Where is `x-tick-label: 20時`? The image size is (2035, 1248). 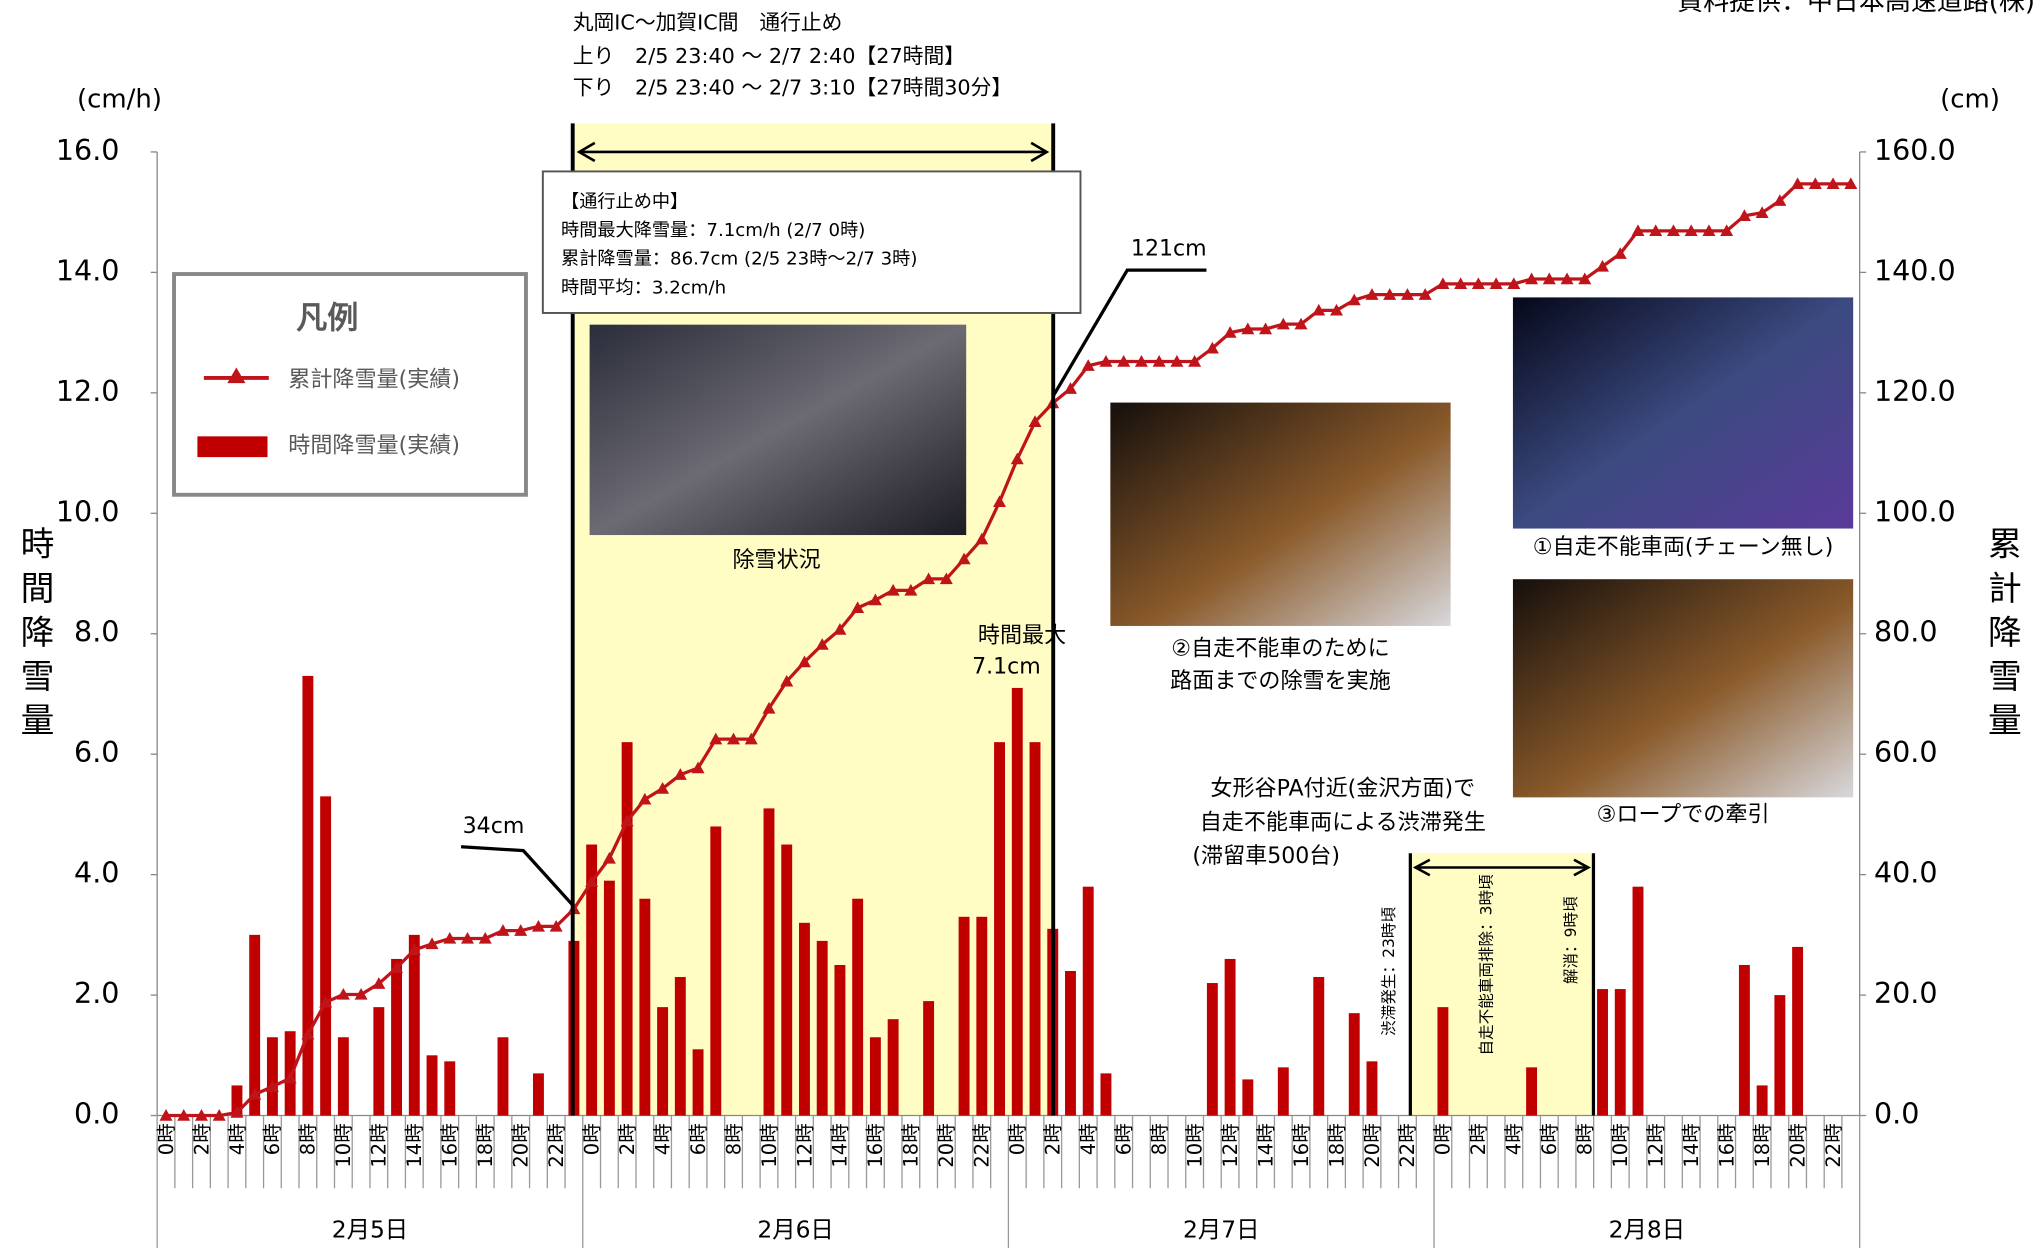 x-tick-label: 20時 is located at coordinates (1372, 1145).